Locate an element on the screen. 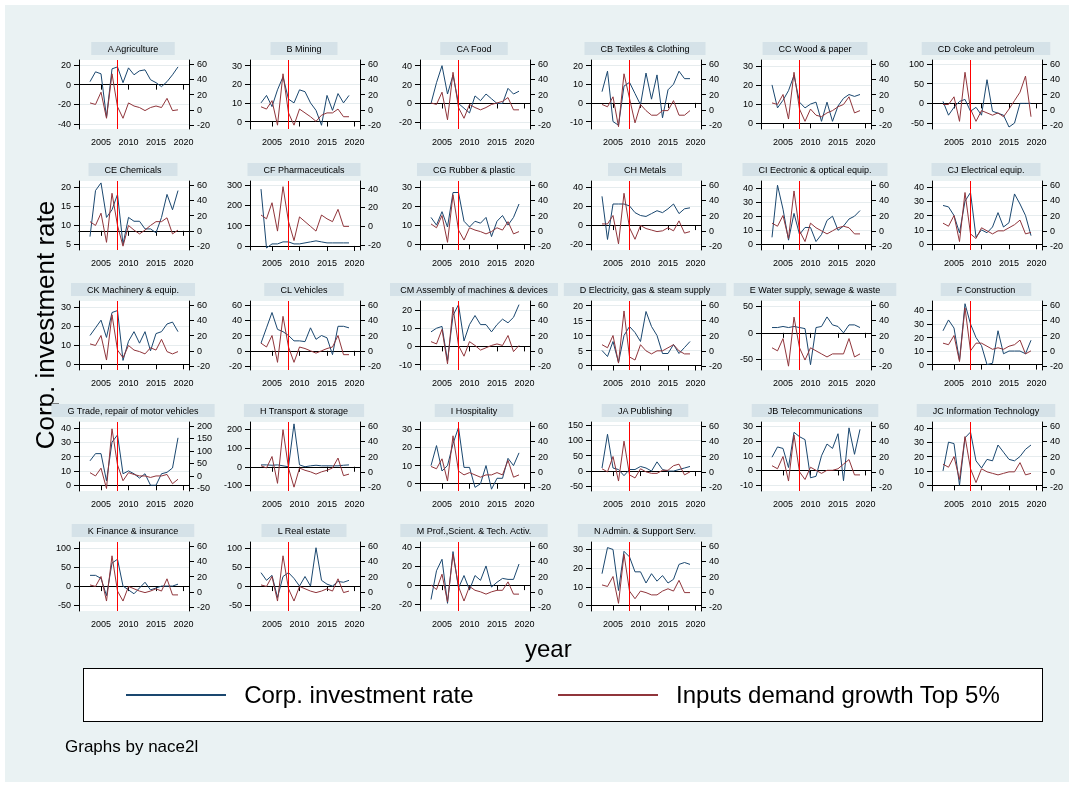 The height and width of the screenshot is (787, 1074). y-tick-label: -40 is located at coordinates (64, 124).